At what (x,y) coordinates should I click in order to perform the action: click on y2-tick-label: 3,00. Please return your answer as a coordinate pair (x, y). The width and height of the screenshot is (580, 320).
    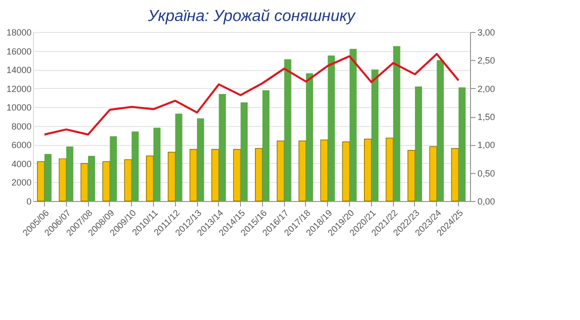
    Looking at the image, I should click on (487, 33).